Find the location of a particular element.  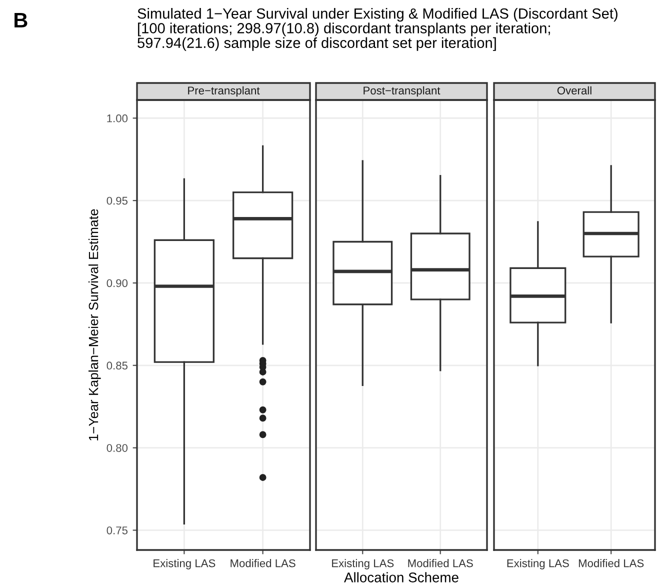

y-tick-label: 0.95 is located at coordinates (117, 200).